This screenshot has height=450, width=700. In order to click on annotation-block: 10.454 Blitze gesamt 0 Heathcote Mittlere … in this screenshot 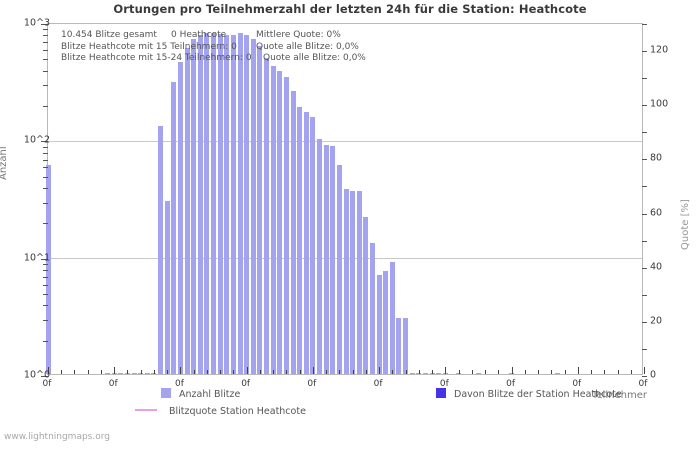, I will do `click(213, 47)`.